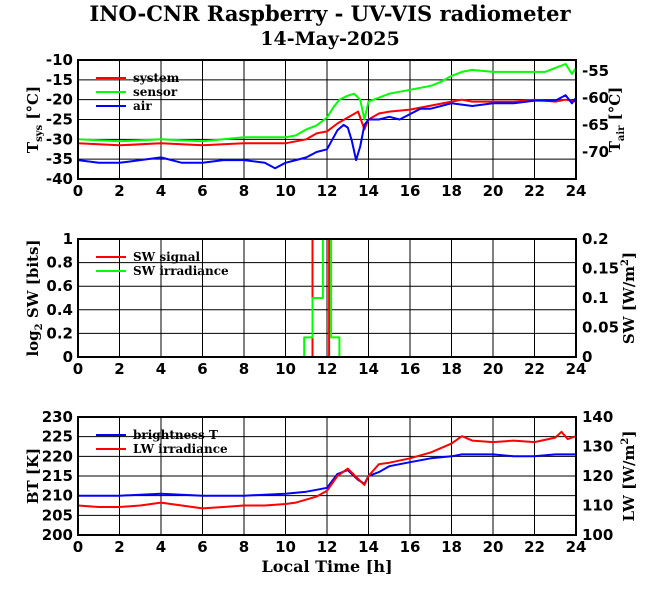  Describe the element at coordinates (59, 139) in the screenshot. I see `y-tick-label: -30` at that location.